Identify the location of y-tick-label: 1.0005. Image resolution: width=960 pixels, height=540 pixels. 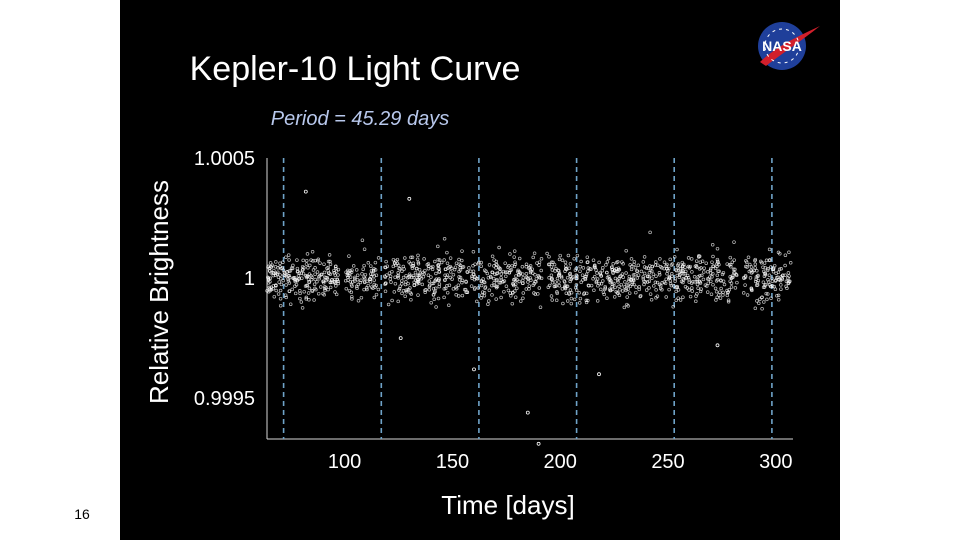
(224, 159).